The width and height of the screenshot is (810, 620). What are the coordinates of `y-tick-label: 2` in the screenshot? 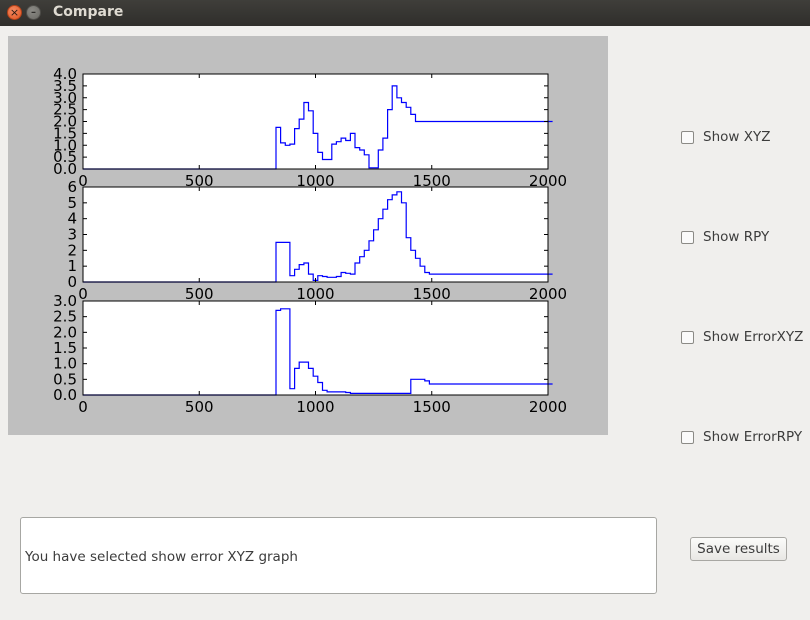 It's located at (72, 250).